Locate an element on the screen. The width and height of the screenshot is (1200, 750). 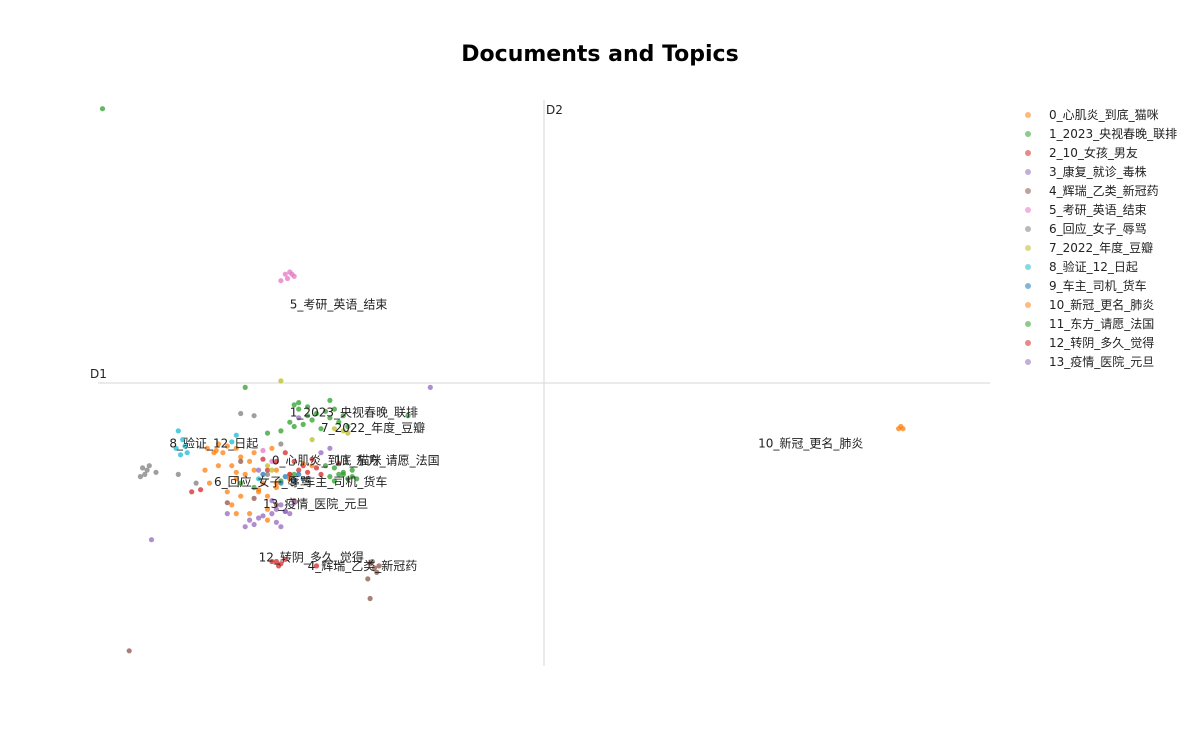
legend-item-3: 3_康复_就诊_毒株 is located at coordinates (1099, 171).